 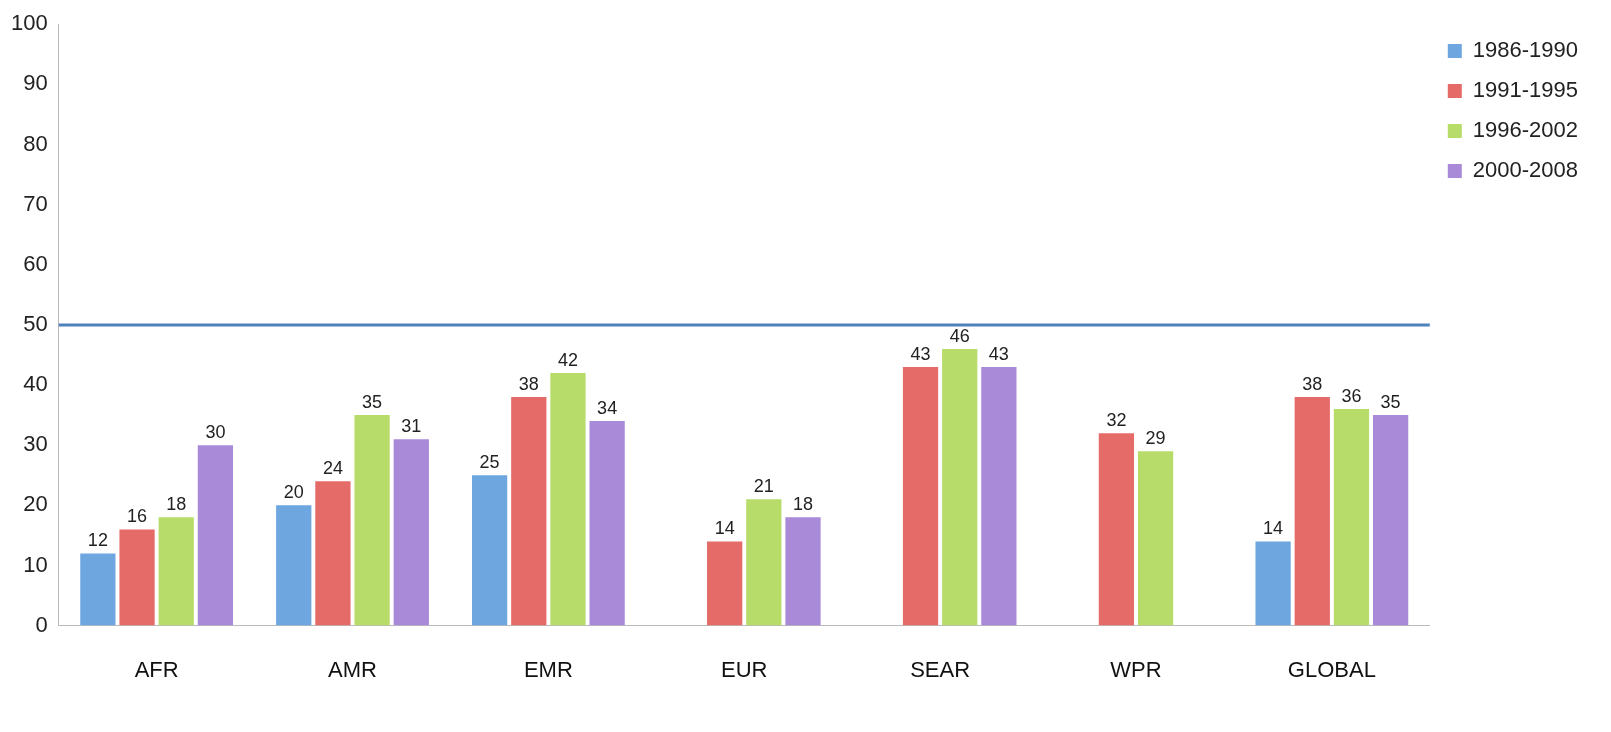 What do you see at coordinates (35, 564) in the screenshot?
I see `y-tick-label: 10` at bounding box center [35, 564].